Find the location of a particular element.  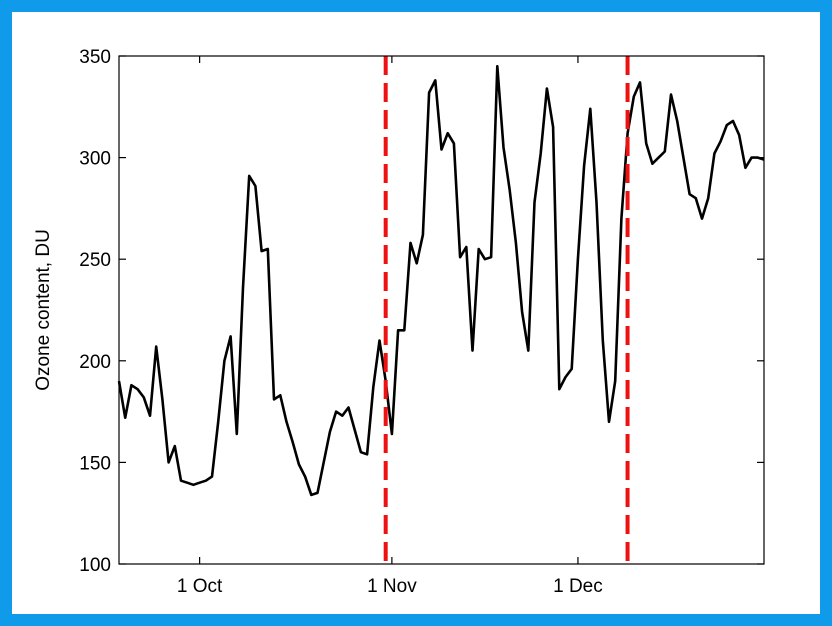

y-tick-label: 350 is located at coordinates (95, 57).